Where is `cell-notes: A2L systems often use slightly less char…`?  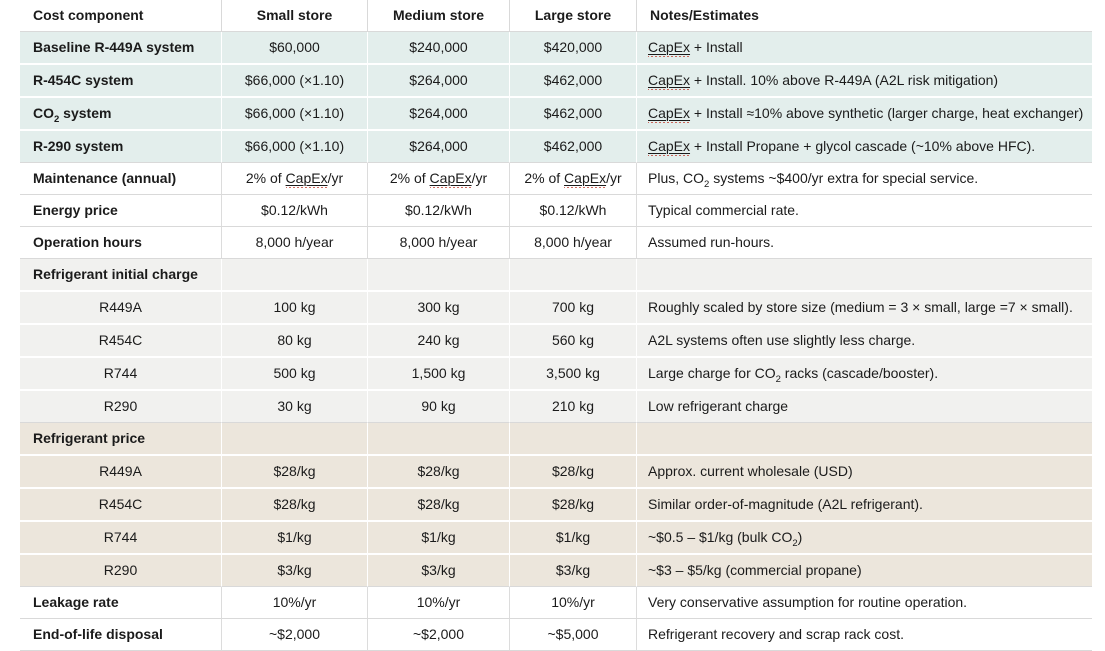
cell-notes: A2L systems often use slightly less char… is located at coordinates (864, 341).